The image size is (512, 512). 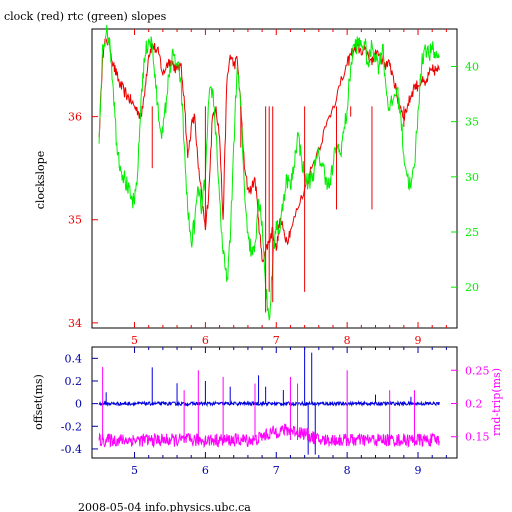 What do you see at coordinates (496, 402) in the screenshot?
I see `roundtrip-axis-label: rnd-trip(ms)` at bounding box center [496, 402].